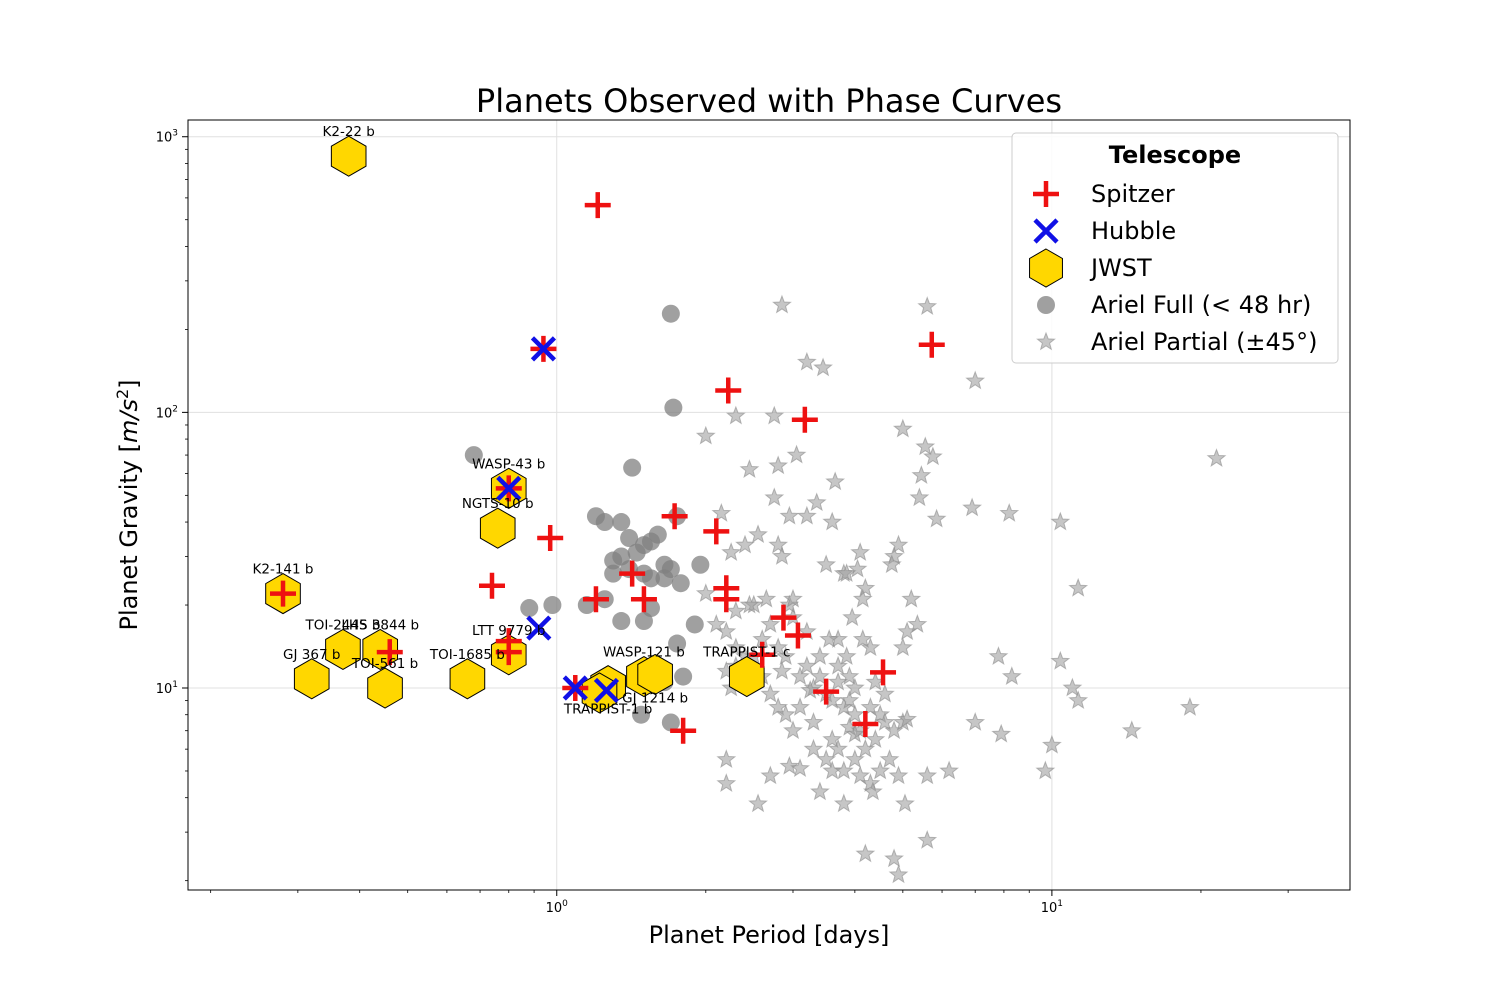 This screenshot has height=1000, width=1500. Describe the element at coordinates (1201, 305) in the screenshot. I see `legend-label: Ariel Full (< 48 hr)` at that location.